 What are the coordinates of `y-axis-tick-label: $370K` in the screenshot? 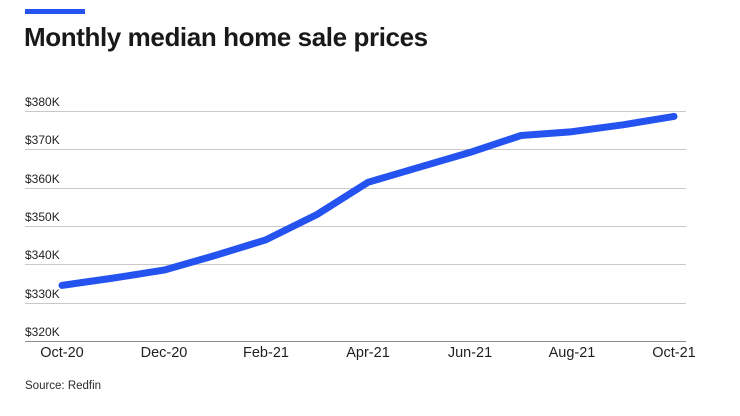 It's located at (42, 140).